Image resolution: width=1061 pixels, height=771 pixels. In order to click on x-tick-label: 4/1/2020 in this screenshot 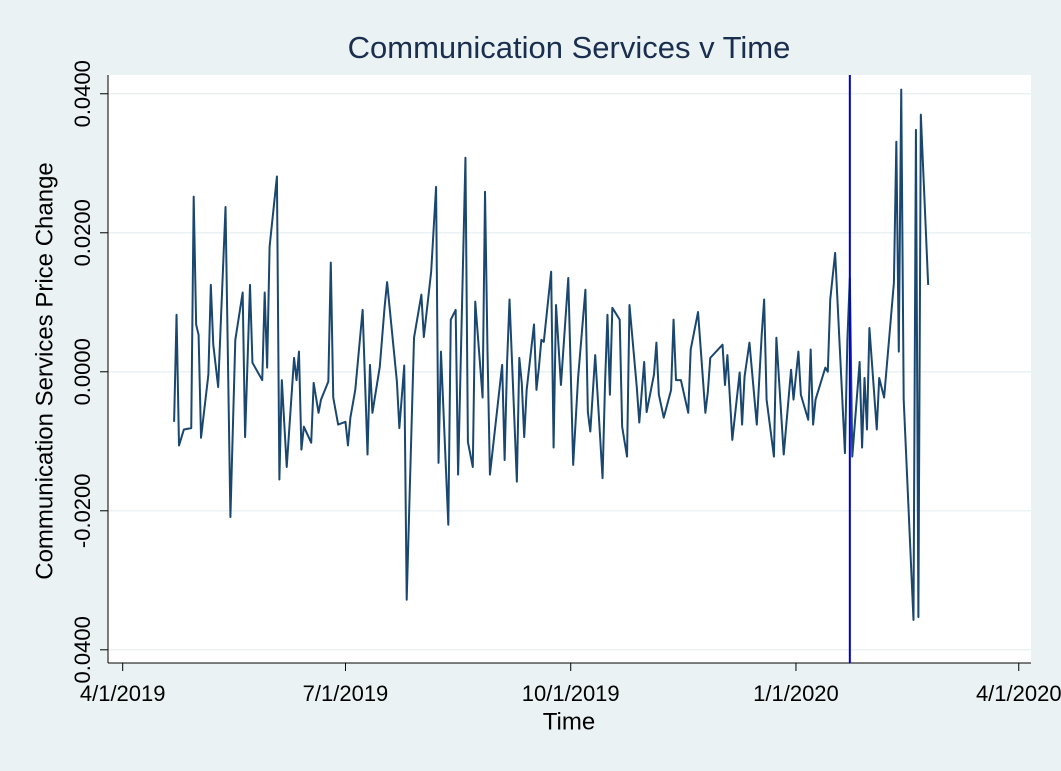, I will do `click(1018, 693)`.